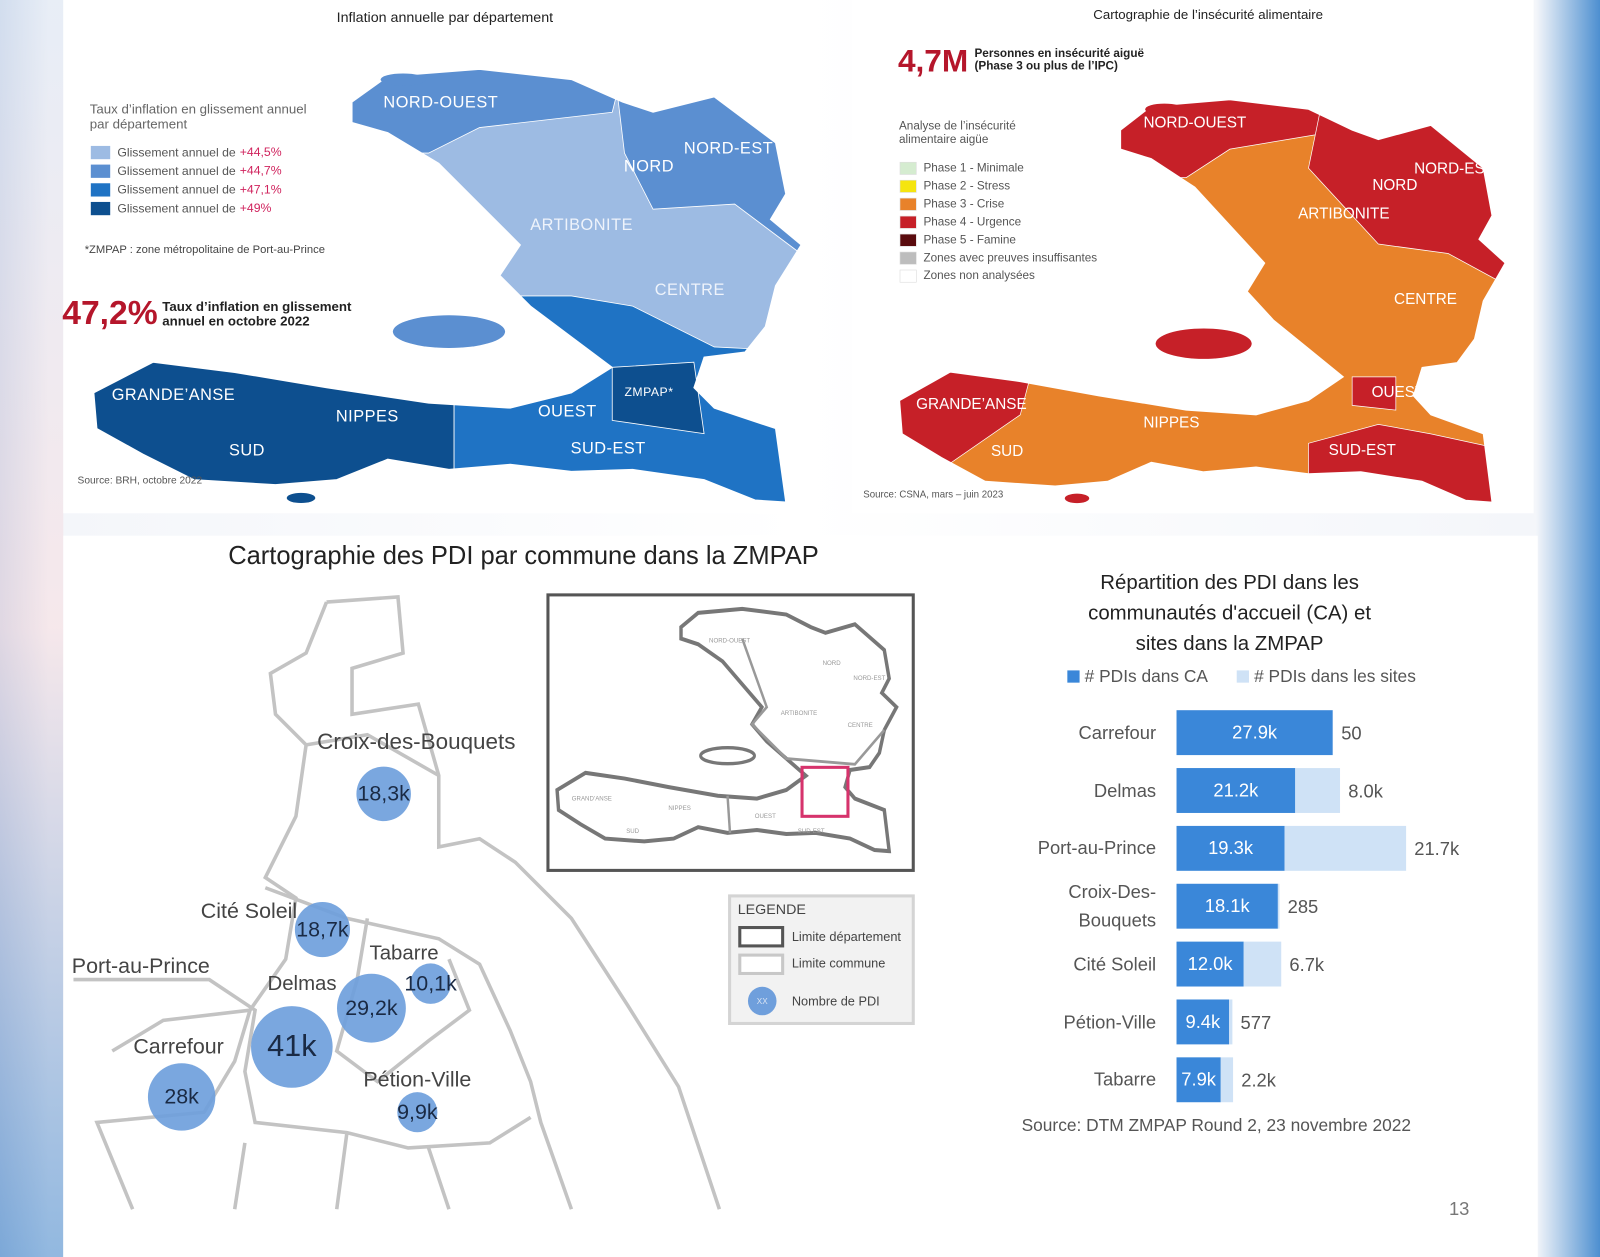 The image size is (1600, 1257). What do you see at coordinates (1097, 848) in the screenshot?
I see `y-tick-label: Port-au-Prince` at bounding box center [1097, 848].